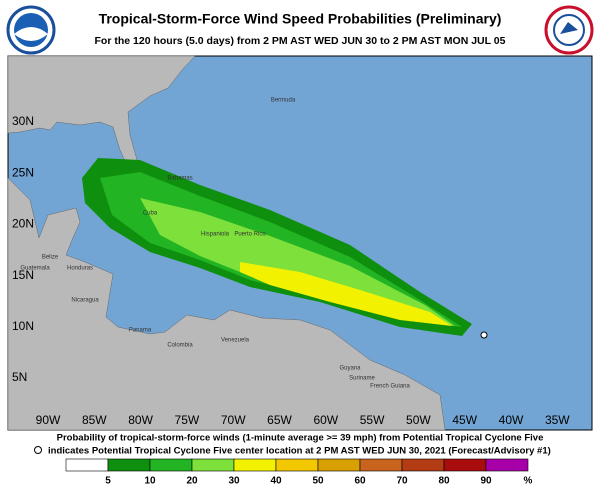  I want to click on longitude-label: 45W, so click(464, 420).